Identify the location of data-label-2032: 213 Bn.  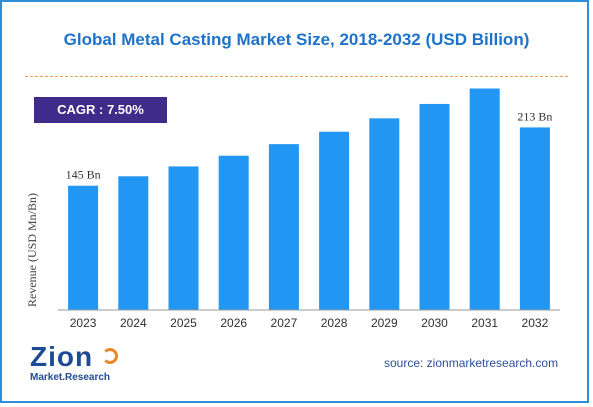
(534, 116).